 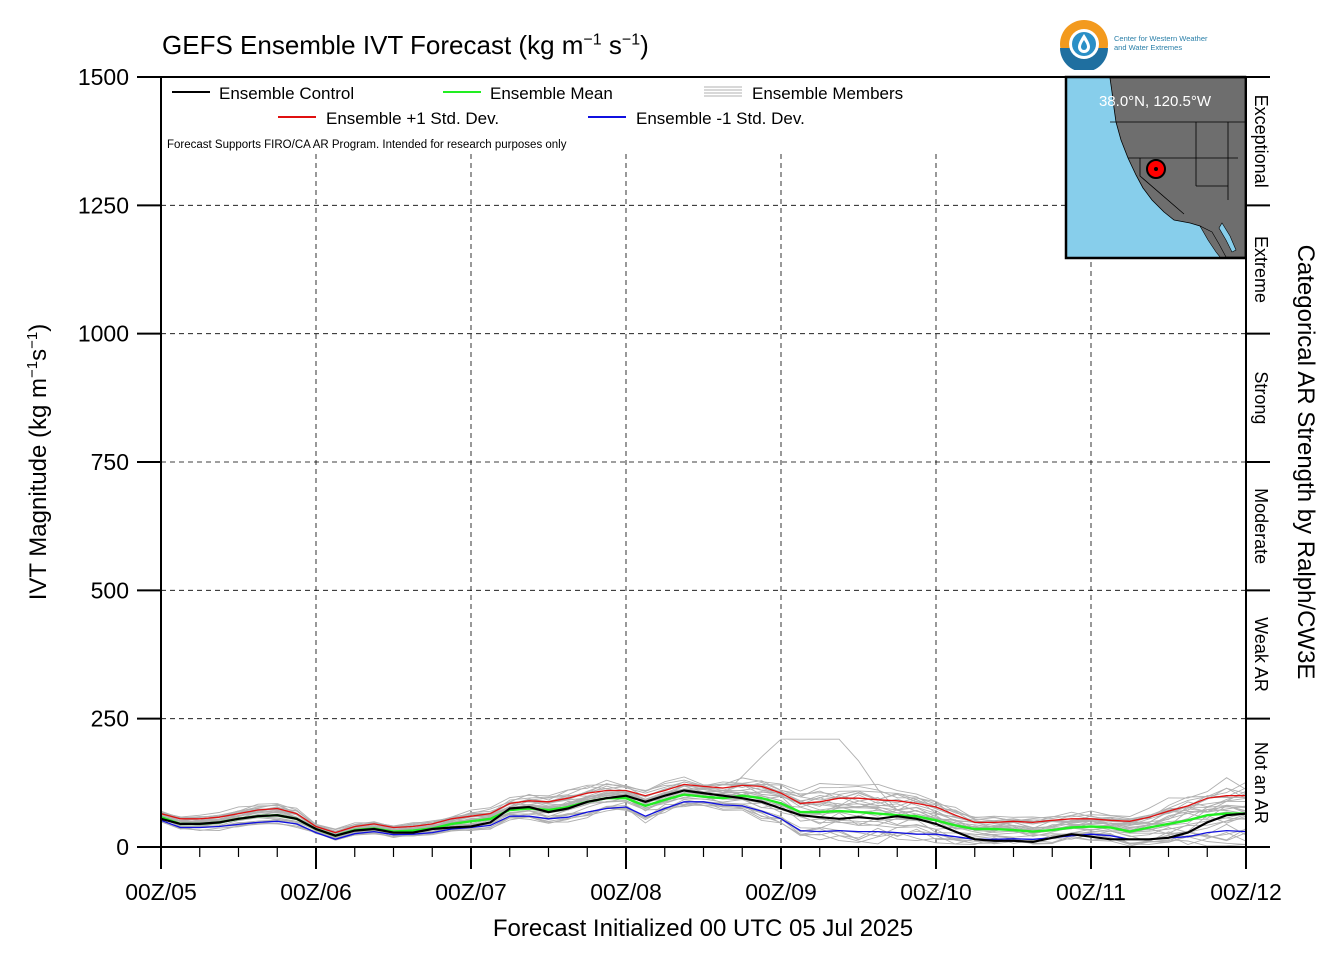 I want to click on x-tick-label: 00Z/09, so click(x=781, y=892).